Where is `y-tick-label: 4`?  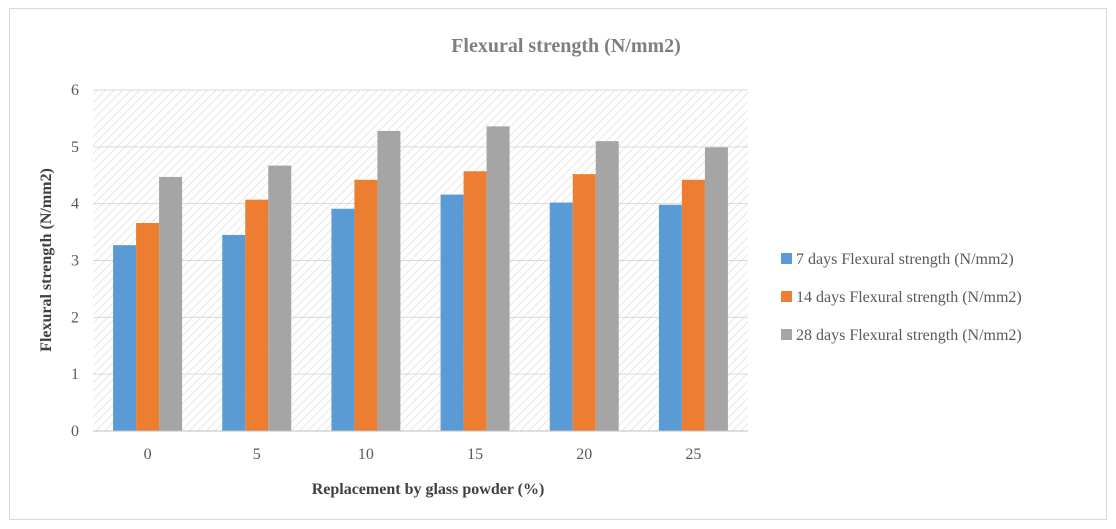
y-tick-label: 4 is located at coordinates (75, 204).